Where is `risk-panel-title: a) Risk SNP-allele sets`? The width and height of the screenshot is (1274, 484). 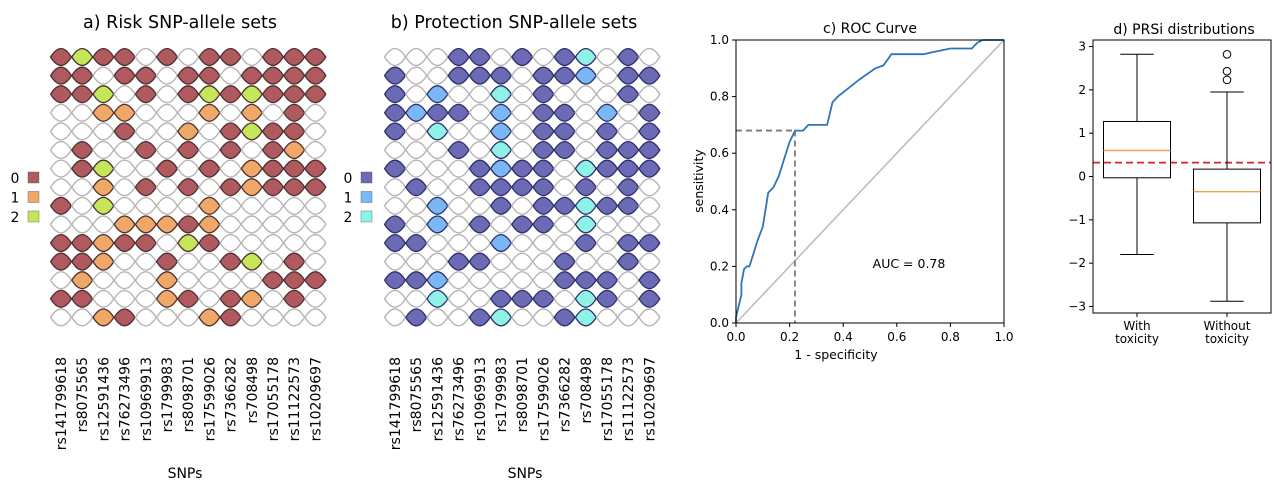 risk-panel-title: a) Risk SNP-allele sets is located at coordinates (180, 23).